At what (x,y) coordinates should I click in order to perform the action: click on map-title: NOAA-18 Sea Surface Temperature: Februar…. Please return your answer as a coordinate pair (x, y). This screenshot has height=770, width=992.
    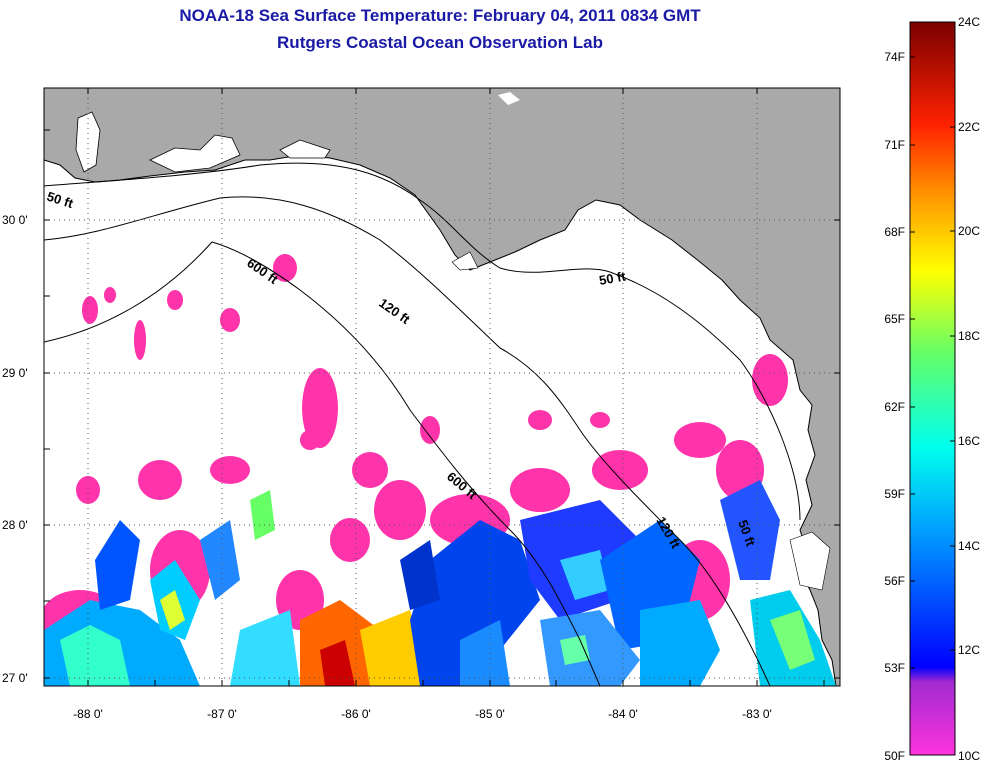
    Looking at the image, I should click on (440, 15).